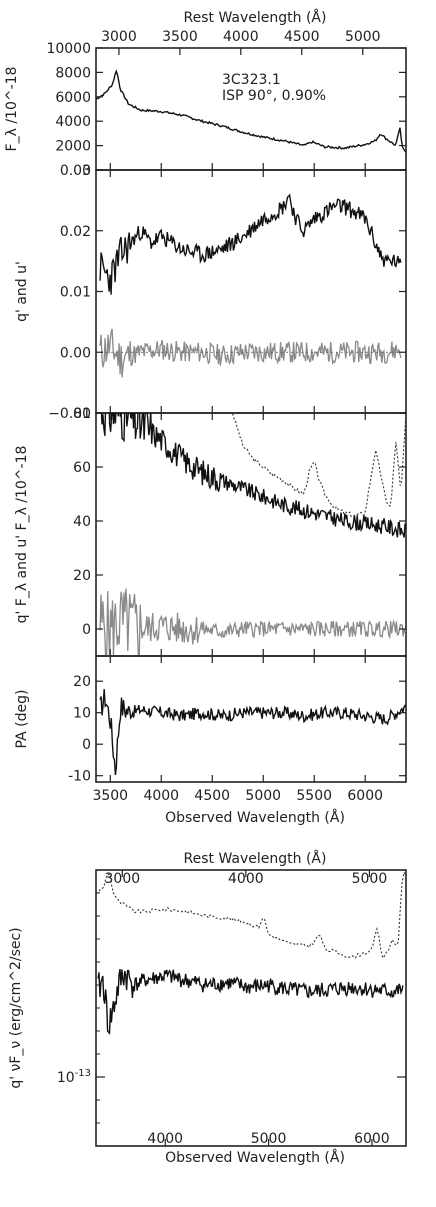  What do you see at coordinates (263, 796) in the screenshot?
I see `panel-3-xtick-label: 5000` at bounding box center [263, 796].